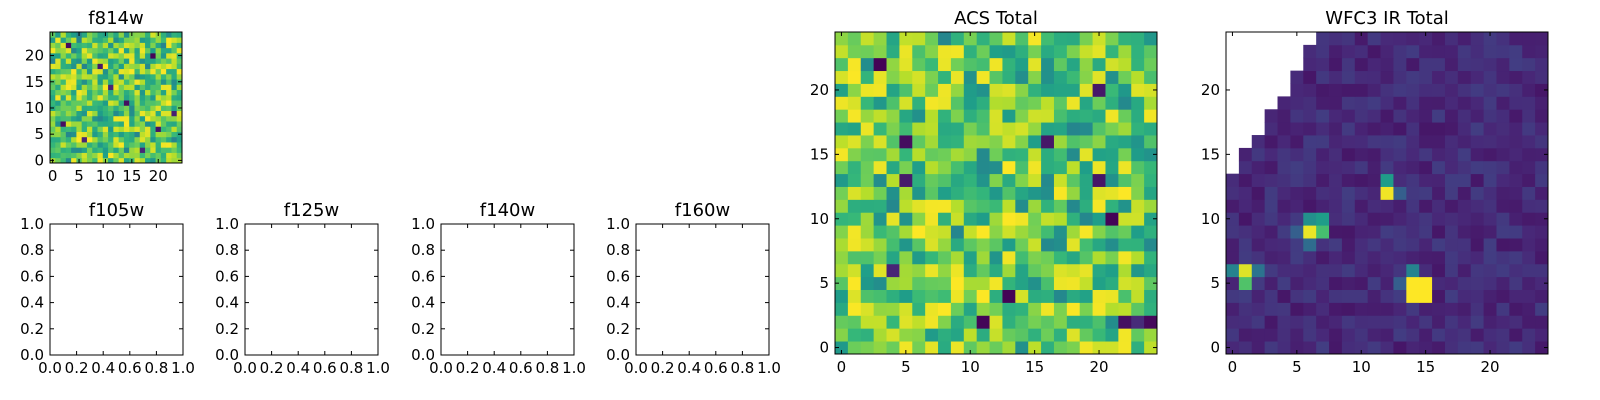 This screenshot has height=400, width=1600. I want to click on x-tick-label: 0.8, so click(351, 368).